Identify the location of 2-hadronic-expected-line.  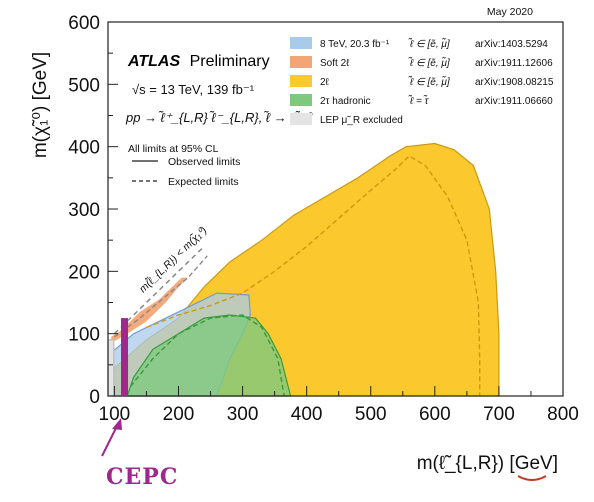
(207, 355).